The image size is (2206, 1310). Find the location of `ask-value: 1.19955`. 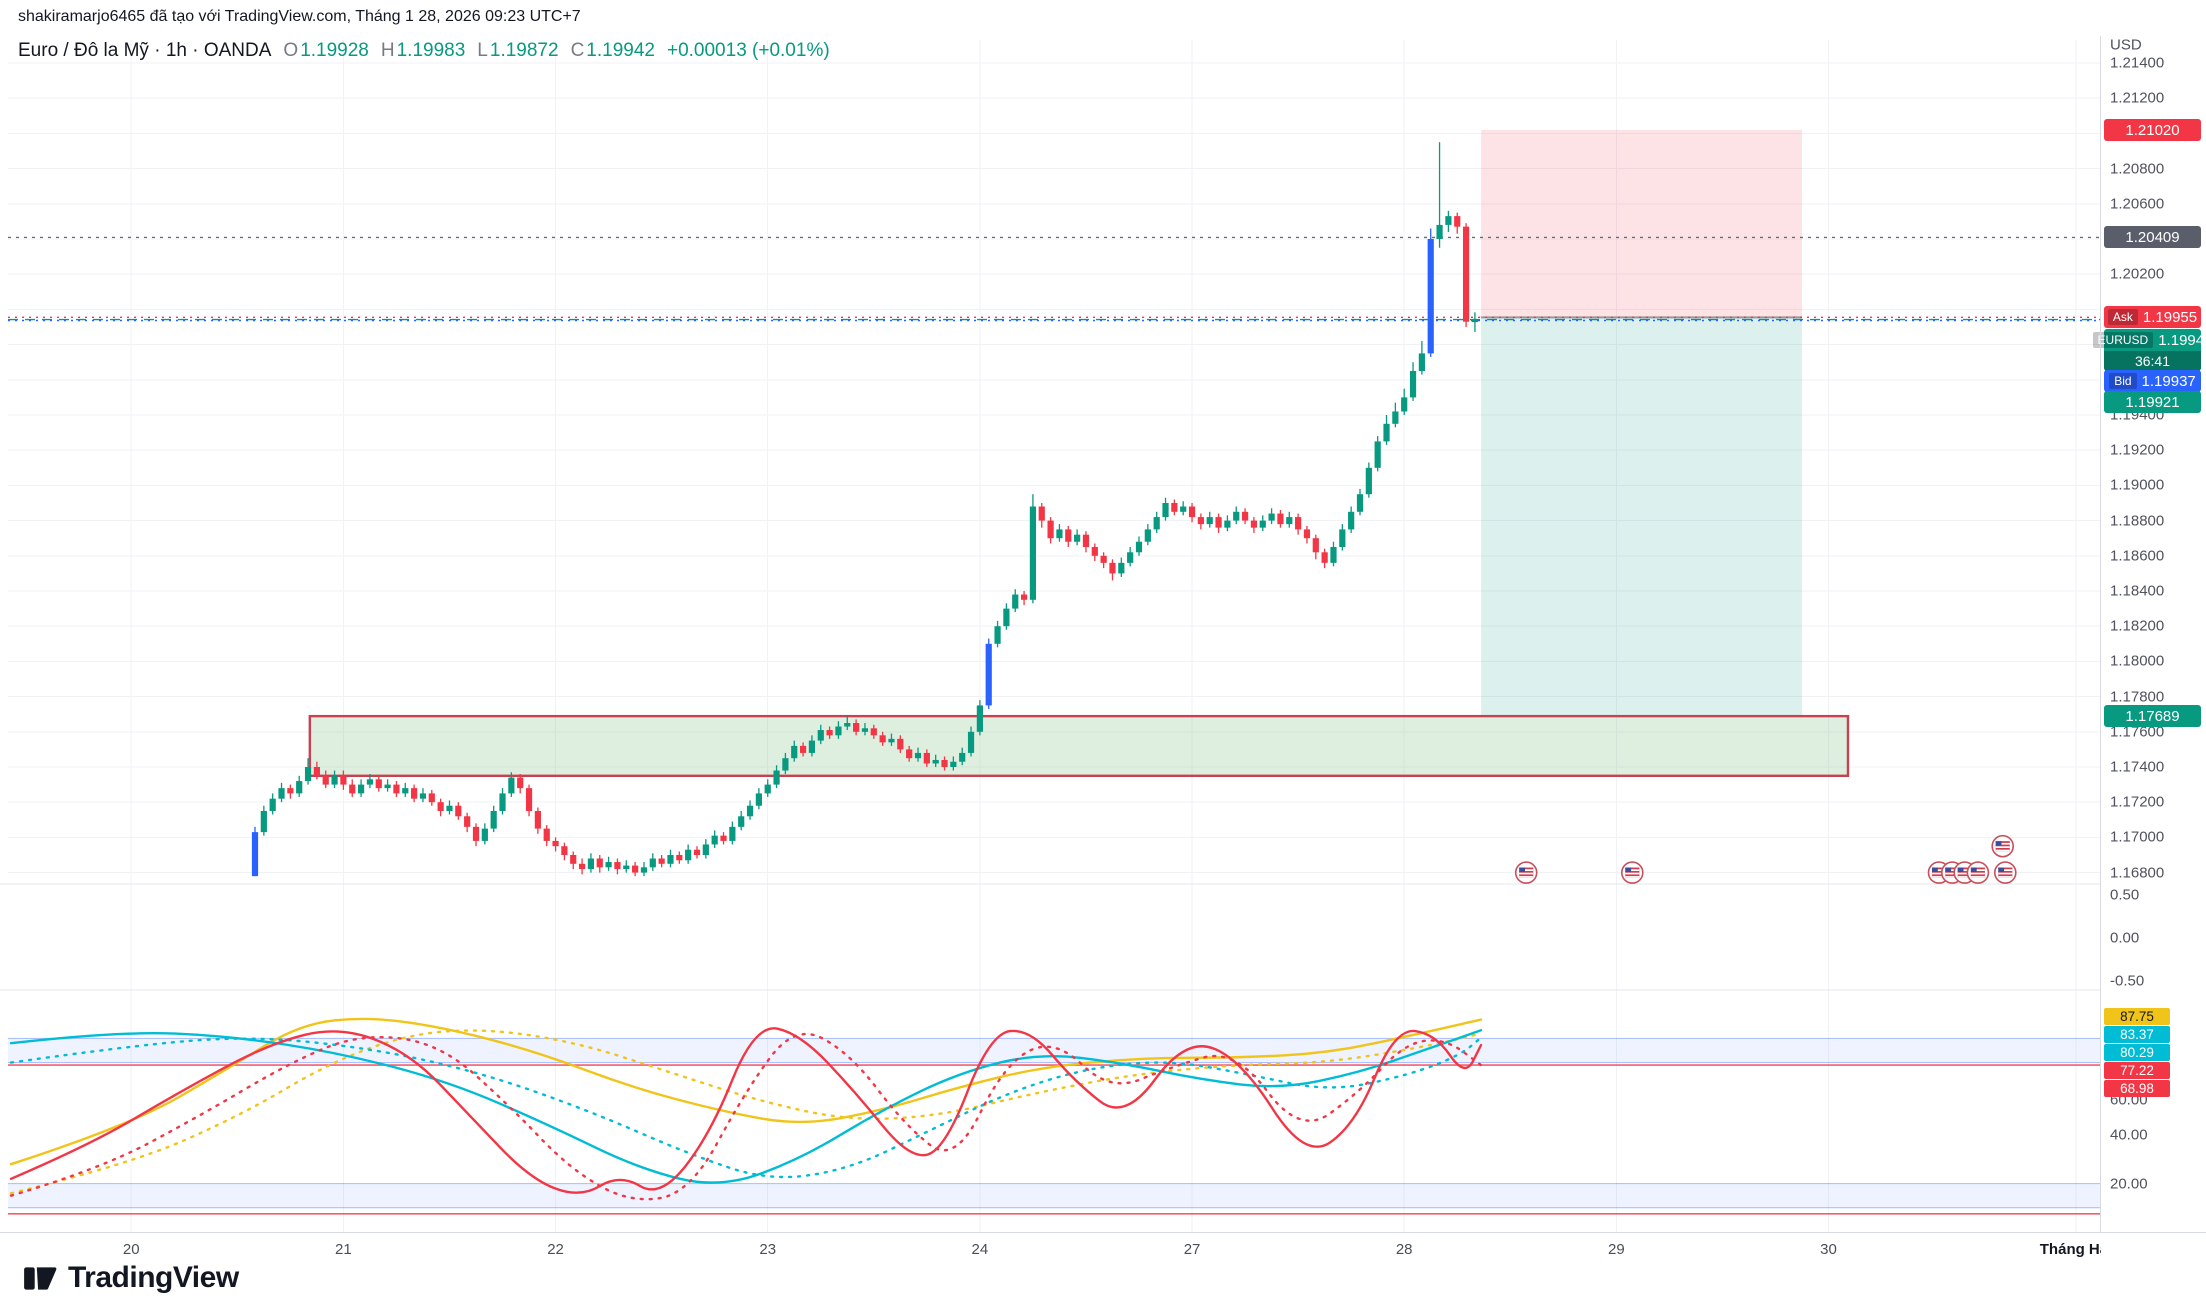

ask-value: 1.19955 is located at coordinates (2170, 317).